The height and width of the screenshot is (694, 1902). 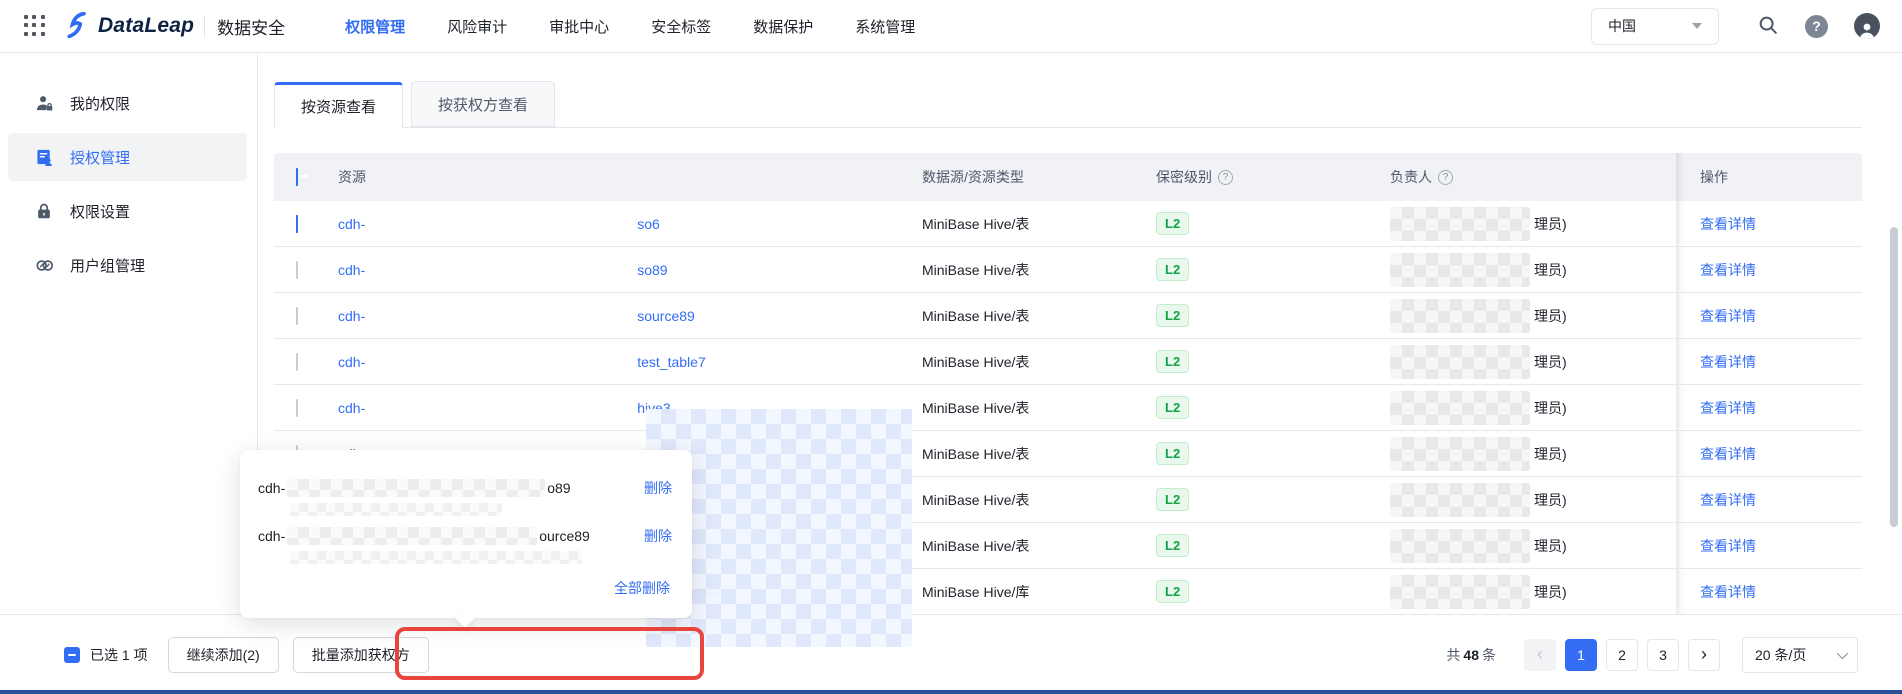 I want to click on select-all-checkbox, so click(x=297, y=177).